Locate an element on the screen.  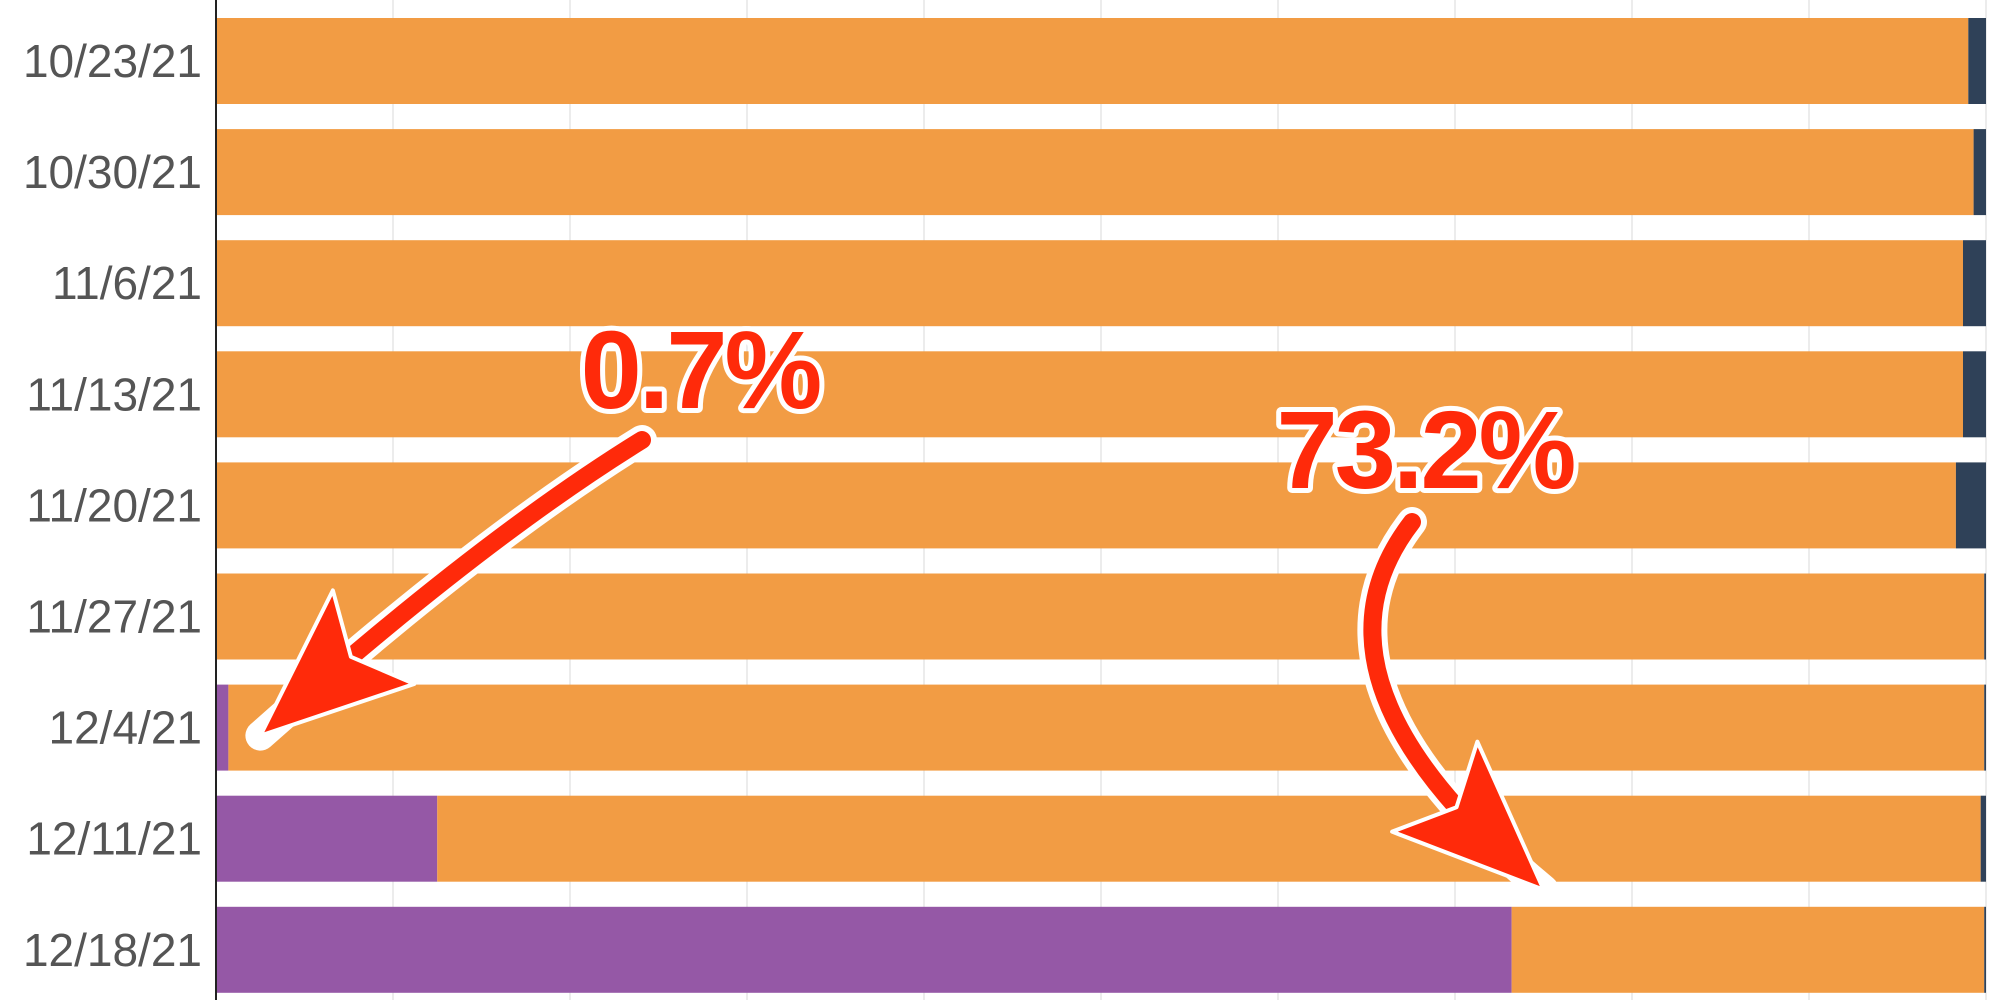
y-tick-label: 12/4/21 is located at coordinates (125, 728).